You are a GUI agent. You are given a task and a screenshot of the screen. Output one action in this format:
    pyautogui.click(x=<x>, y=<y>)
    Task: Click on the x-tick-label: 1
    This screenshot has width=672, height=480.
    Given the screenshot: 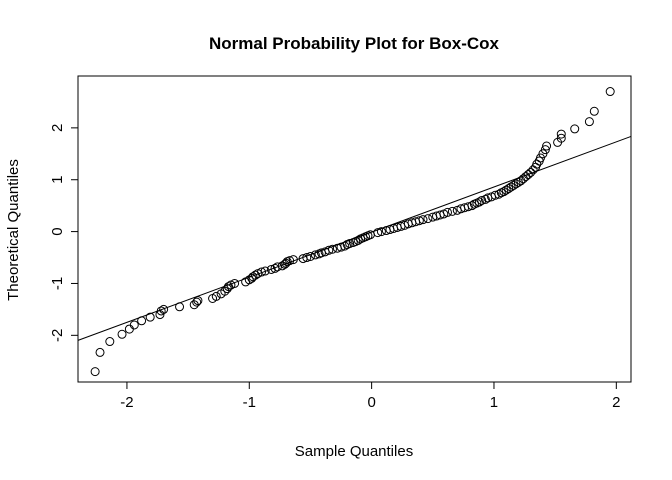 What is the action you would take?
    pyautogui.click(x=494, y=402)
    